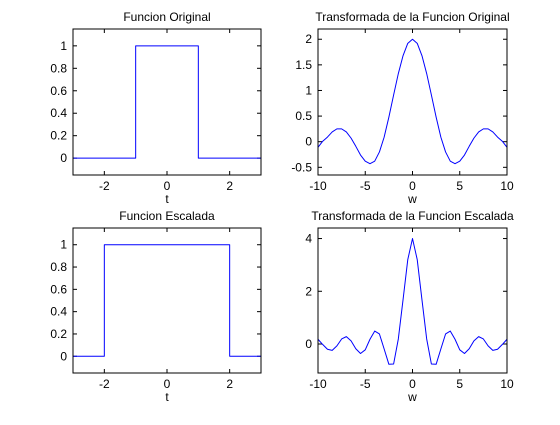  What do you see at coordinates (167, 216) in the screenshot?
I see `chart-title: Funcion Escalada` at bounding box center [167, 216].